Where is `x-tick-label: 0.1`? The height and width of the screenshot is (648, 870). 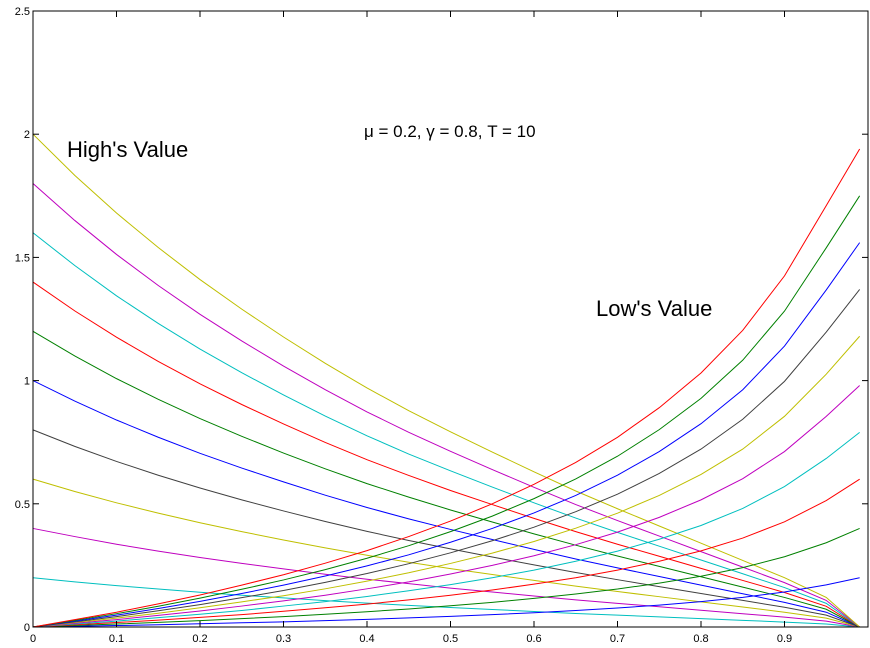 x-tick-label: 0.1 is located at coordinates (116, 639).